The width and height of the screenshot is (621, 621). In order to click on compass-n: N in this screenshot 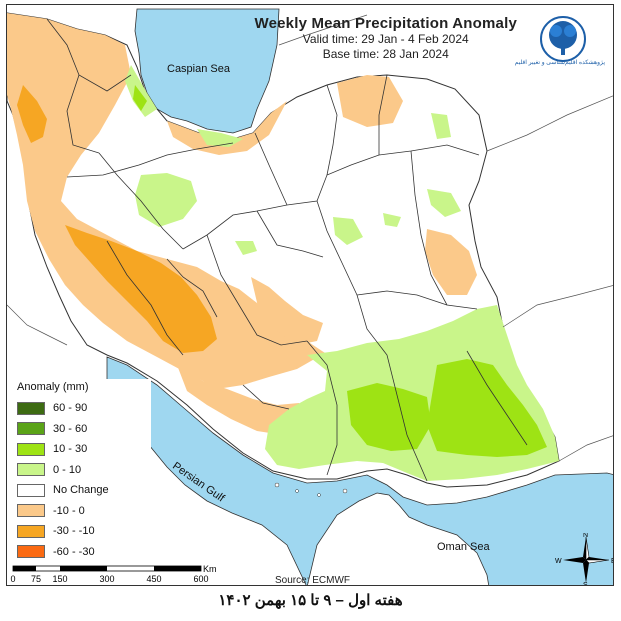, I will do `click(585, 536)`.